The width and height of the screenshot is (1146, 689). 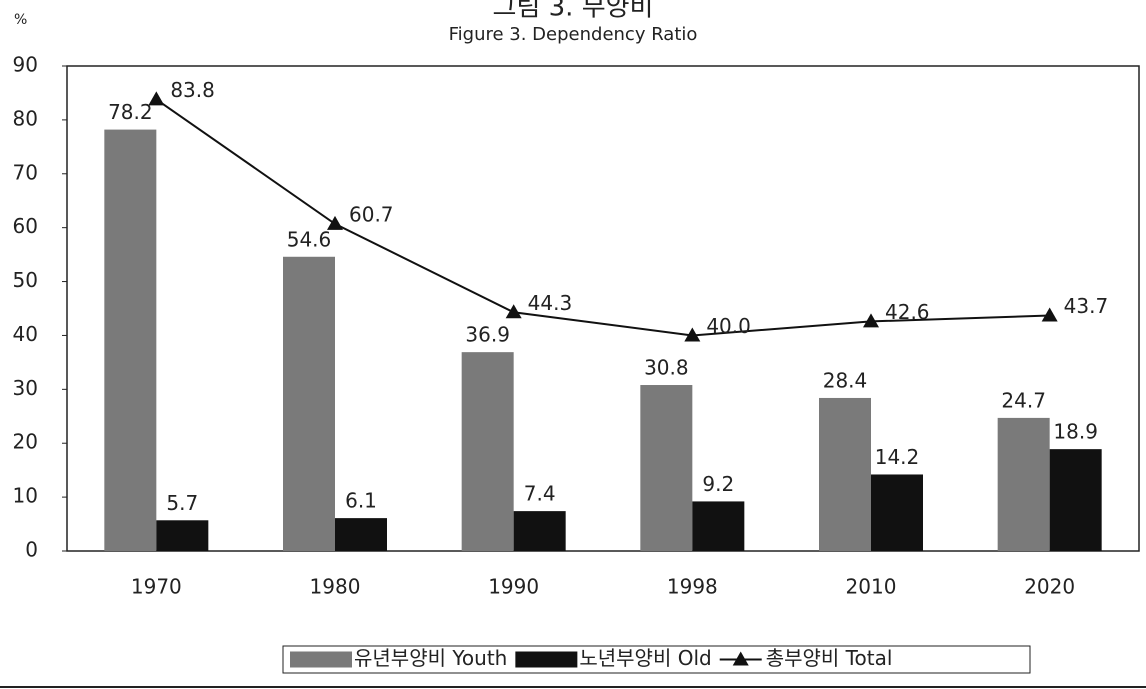 I want to click on y-tick-label: 70, so click(x=25, y=172).